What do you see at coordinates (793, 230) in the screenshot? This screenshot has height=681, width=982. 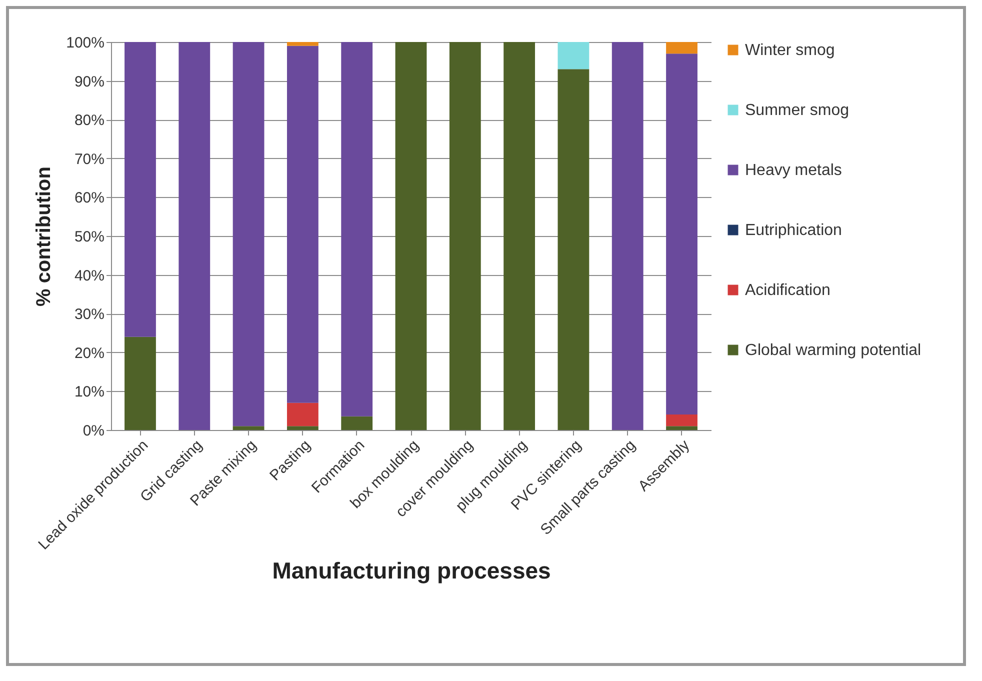 I see `legend-label: Eutriphication` at bounding box center [793, 230].